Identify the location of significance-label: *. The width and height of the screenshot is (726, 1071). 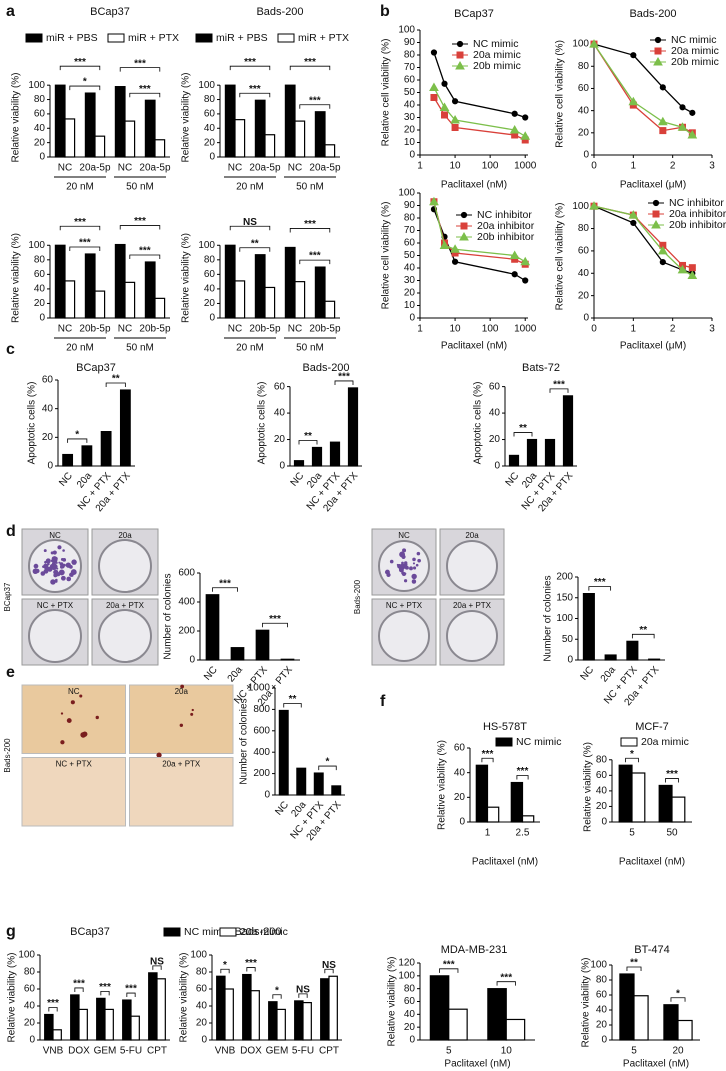
(225, 965).